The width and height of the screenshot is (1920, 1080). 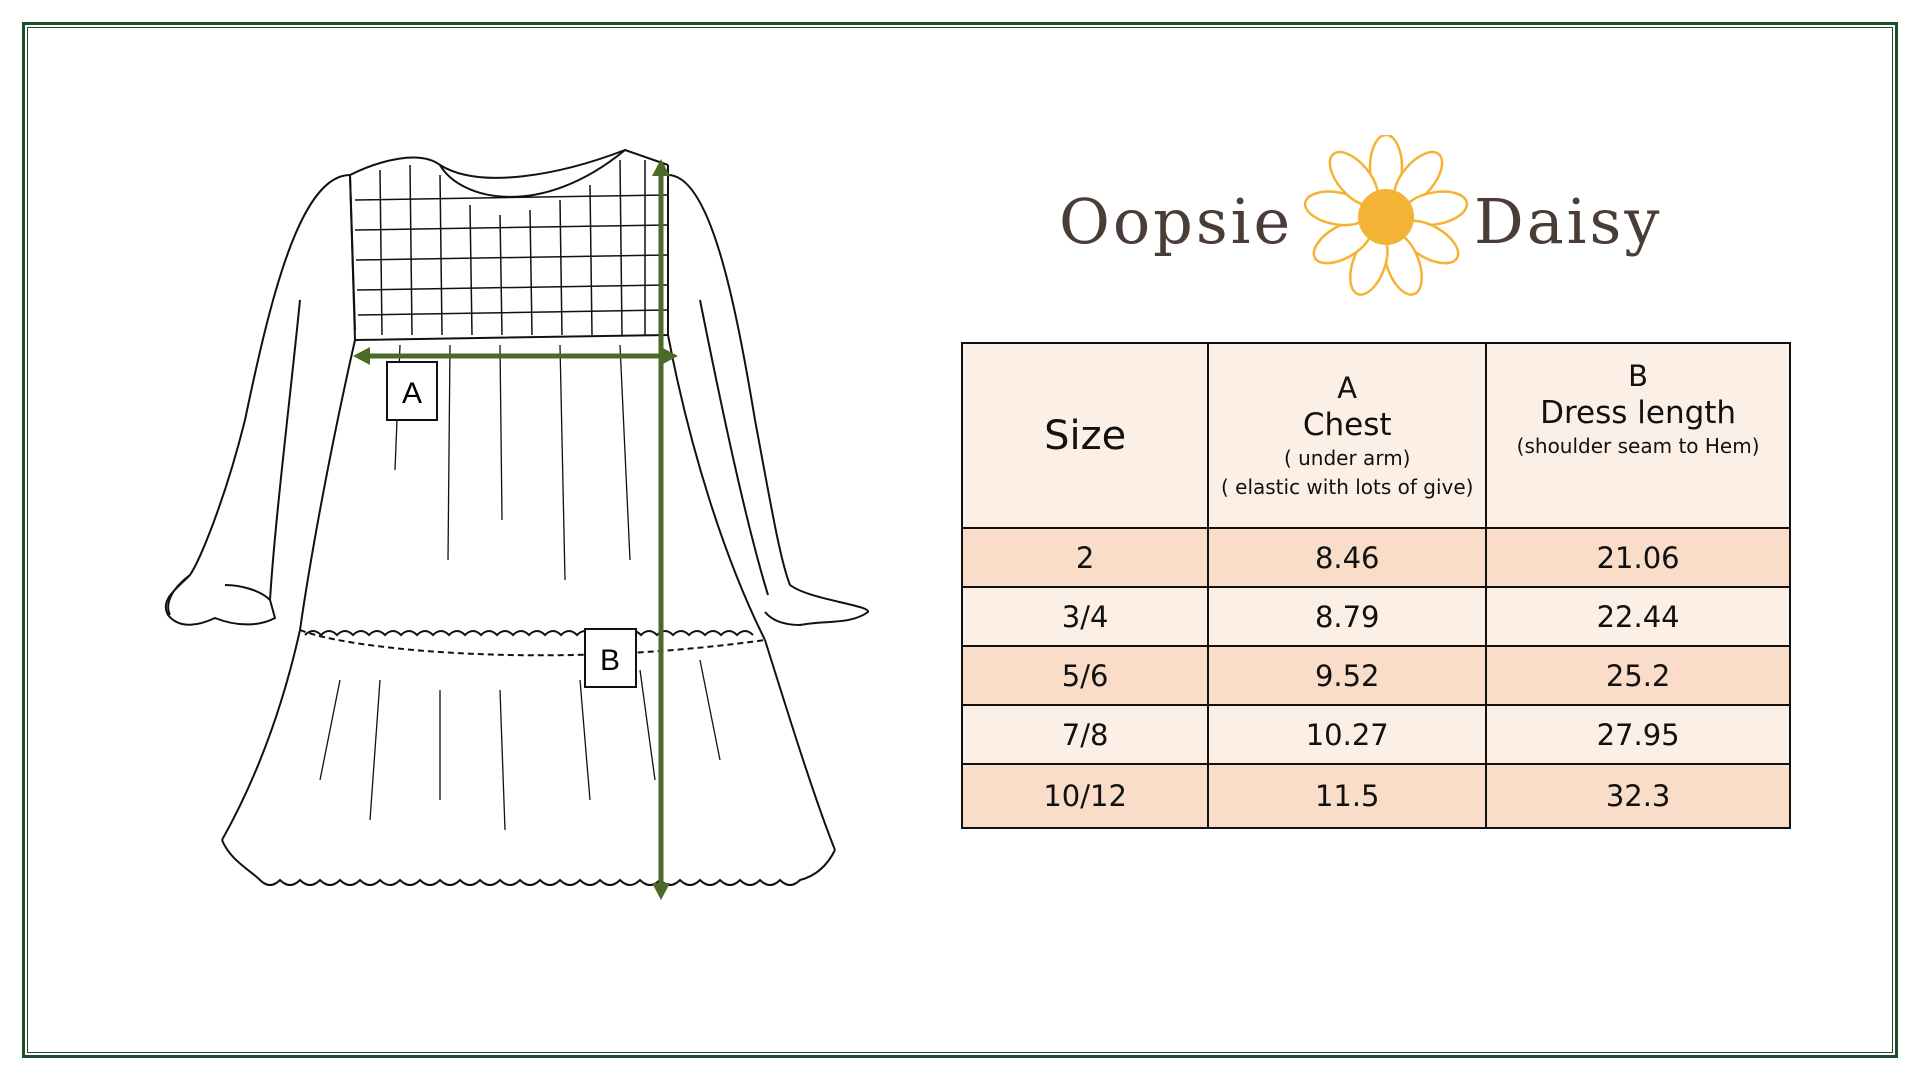 What do you see at coordinates (610, 660) in the screenshot?
I see `label-b: B` at bounding box center [610, 660].